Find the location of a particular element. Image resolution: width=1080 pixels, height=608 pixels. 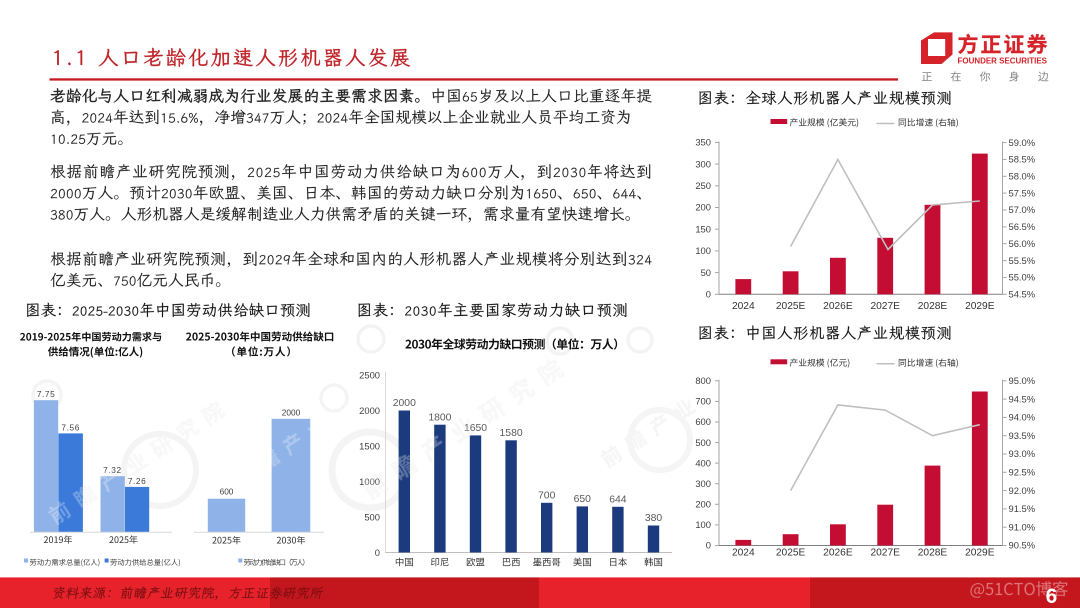

svg-text: 50 is located at coordinates (706, 272).